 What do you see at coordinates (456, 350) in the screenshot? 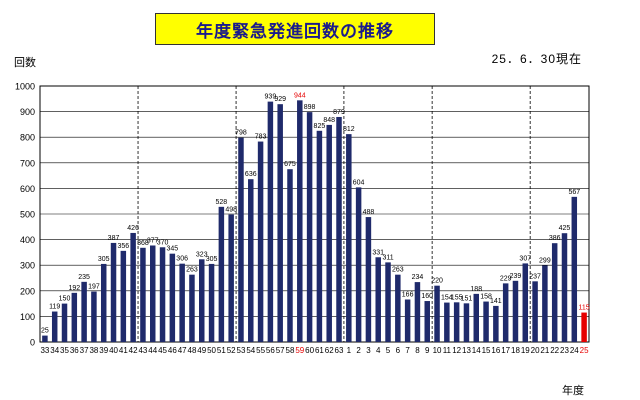
I see `x-tick-label-12: 12` at bounding box center [456, 350].